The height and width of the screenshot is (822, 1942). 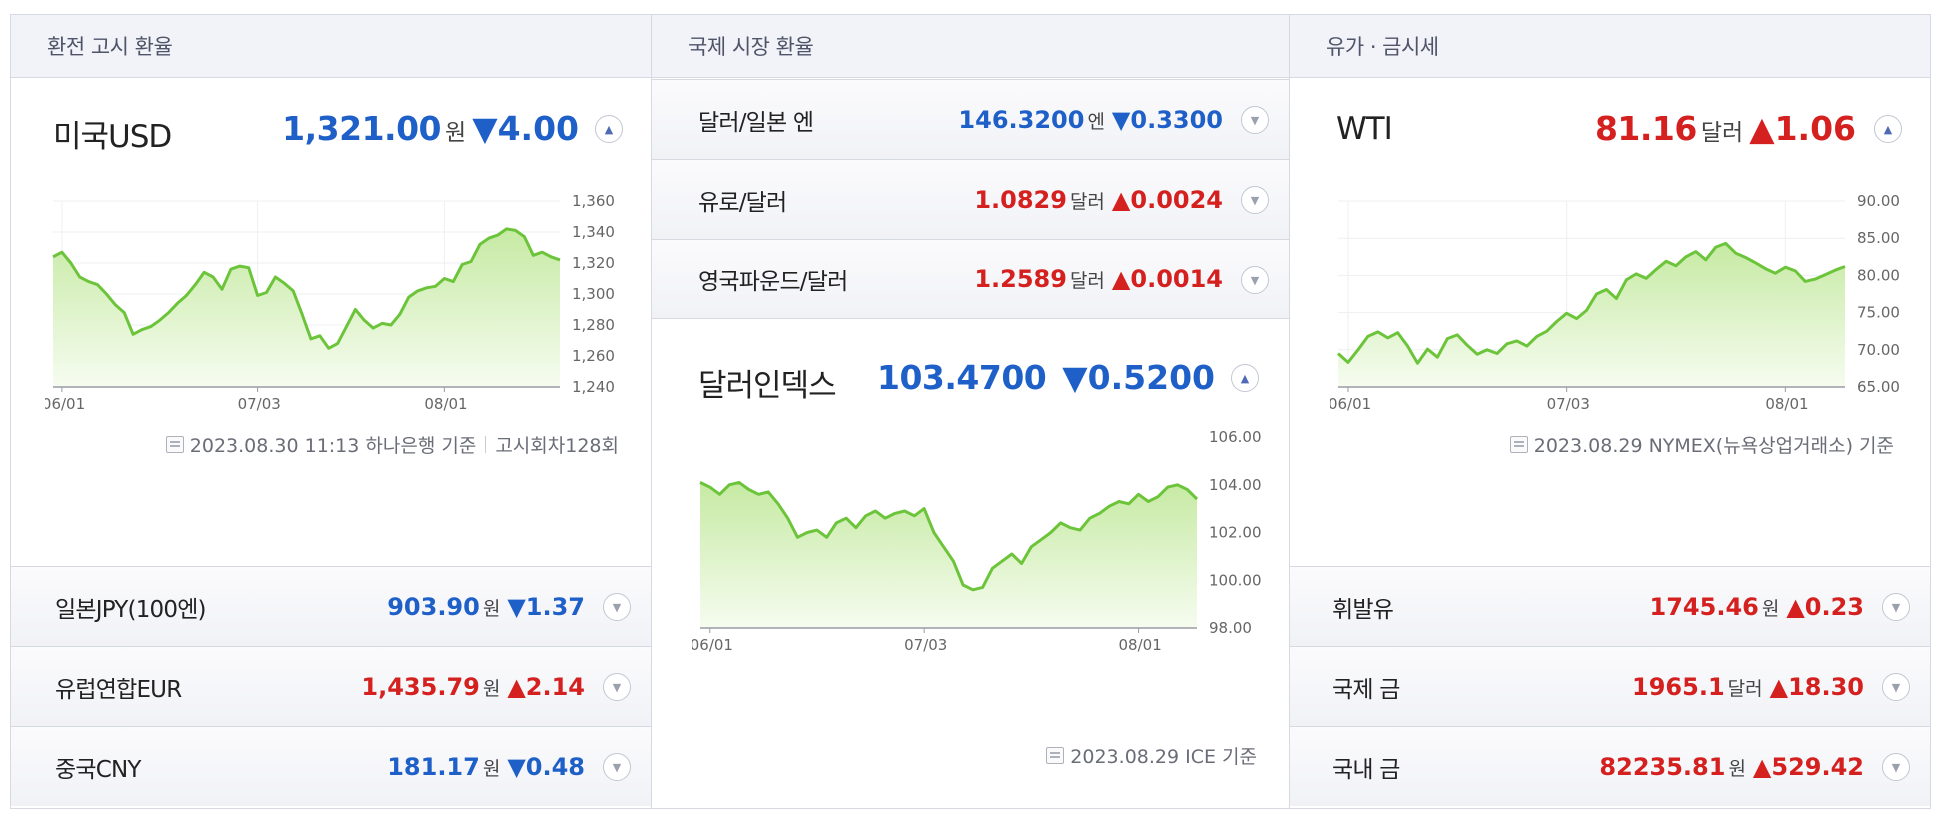 What do you see at coordinates (430, 128) in the screenshot?
I see `usd-value-group: 1,321.00 원 ▼4.00` at bounding box center [430, 128].